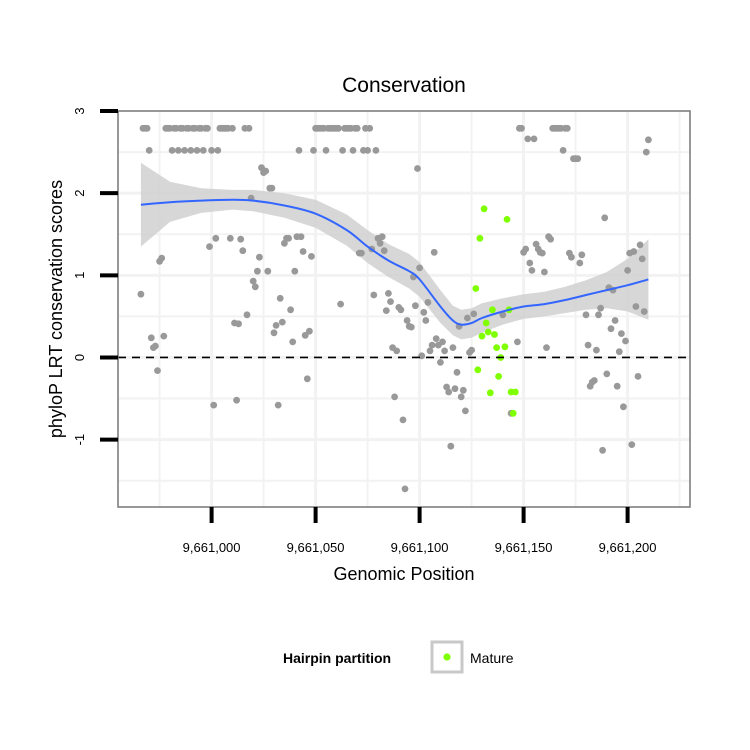 The width and height of the screenshot is (750, 750). Describe the element at coordinates (79, 440) in the screenshot. I see `y-tick-label: -1` at that location.